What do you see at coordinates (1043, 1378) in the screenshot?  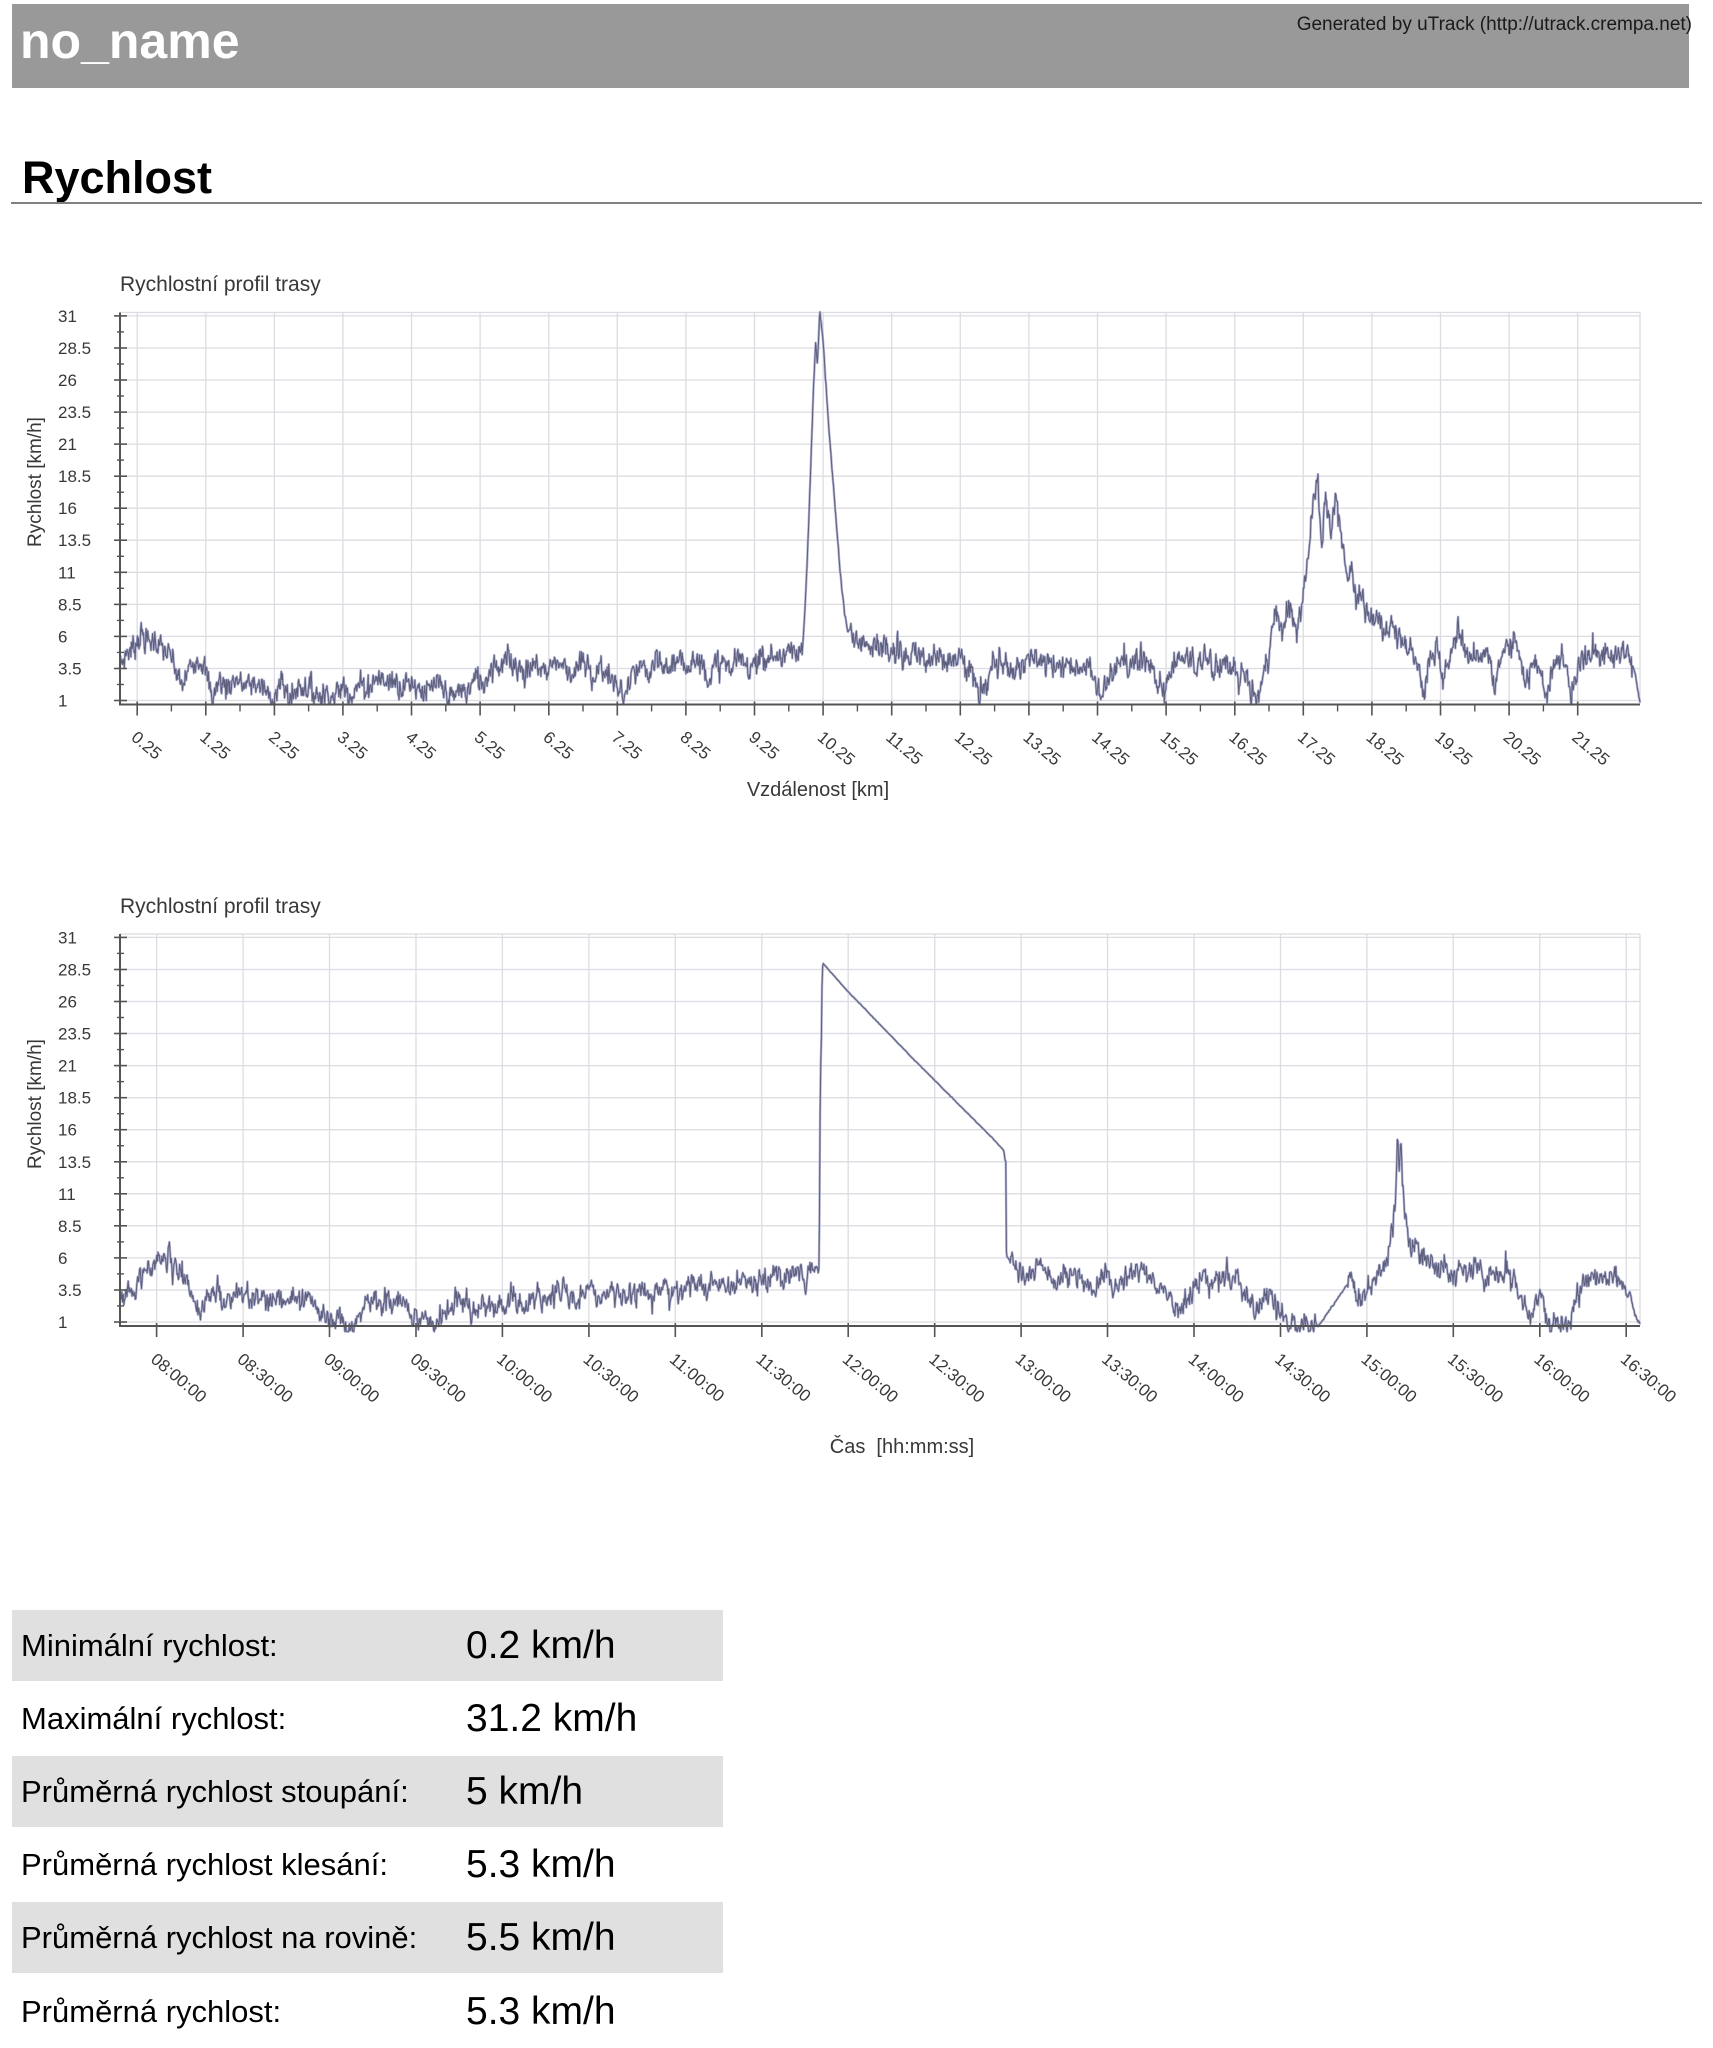 I see `svg-text: 13:00:00` at bounding box center [1043, 1378].